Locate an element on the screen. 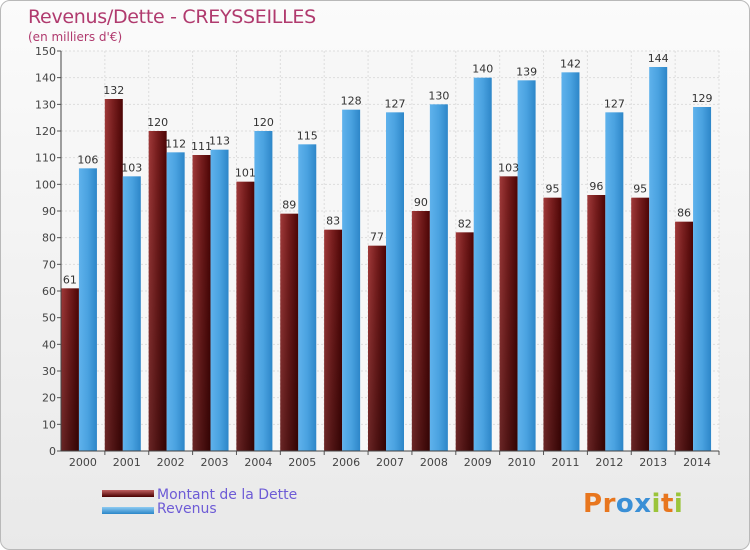 This screenshot has height=550, width=750. x-tick-label: 2002 is located at coordinates (171, 462).